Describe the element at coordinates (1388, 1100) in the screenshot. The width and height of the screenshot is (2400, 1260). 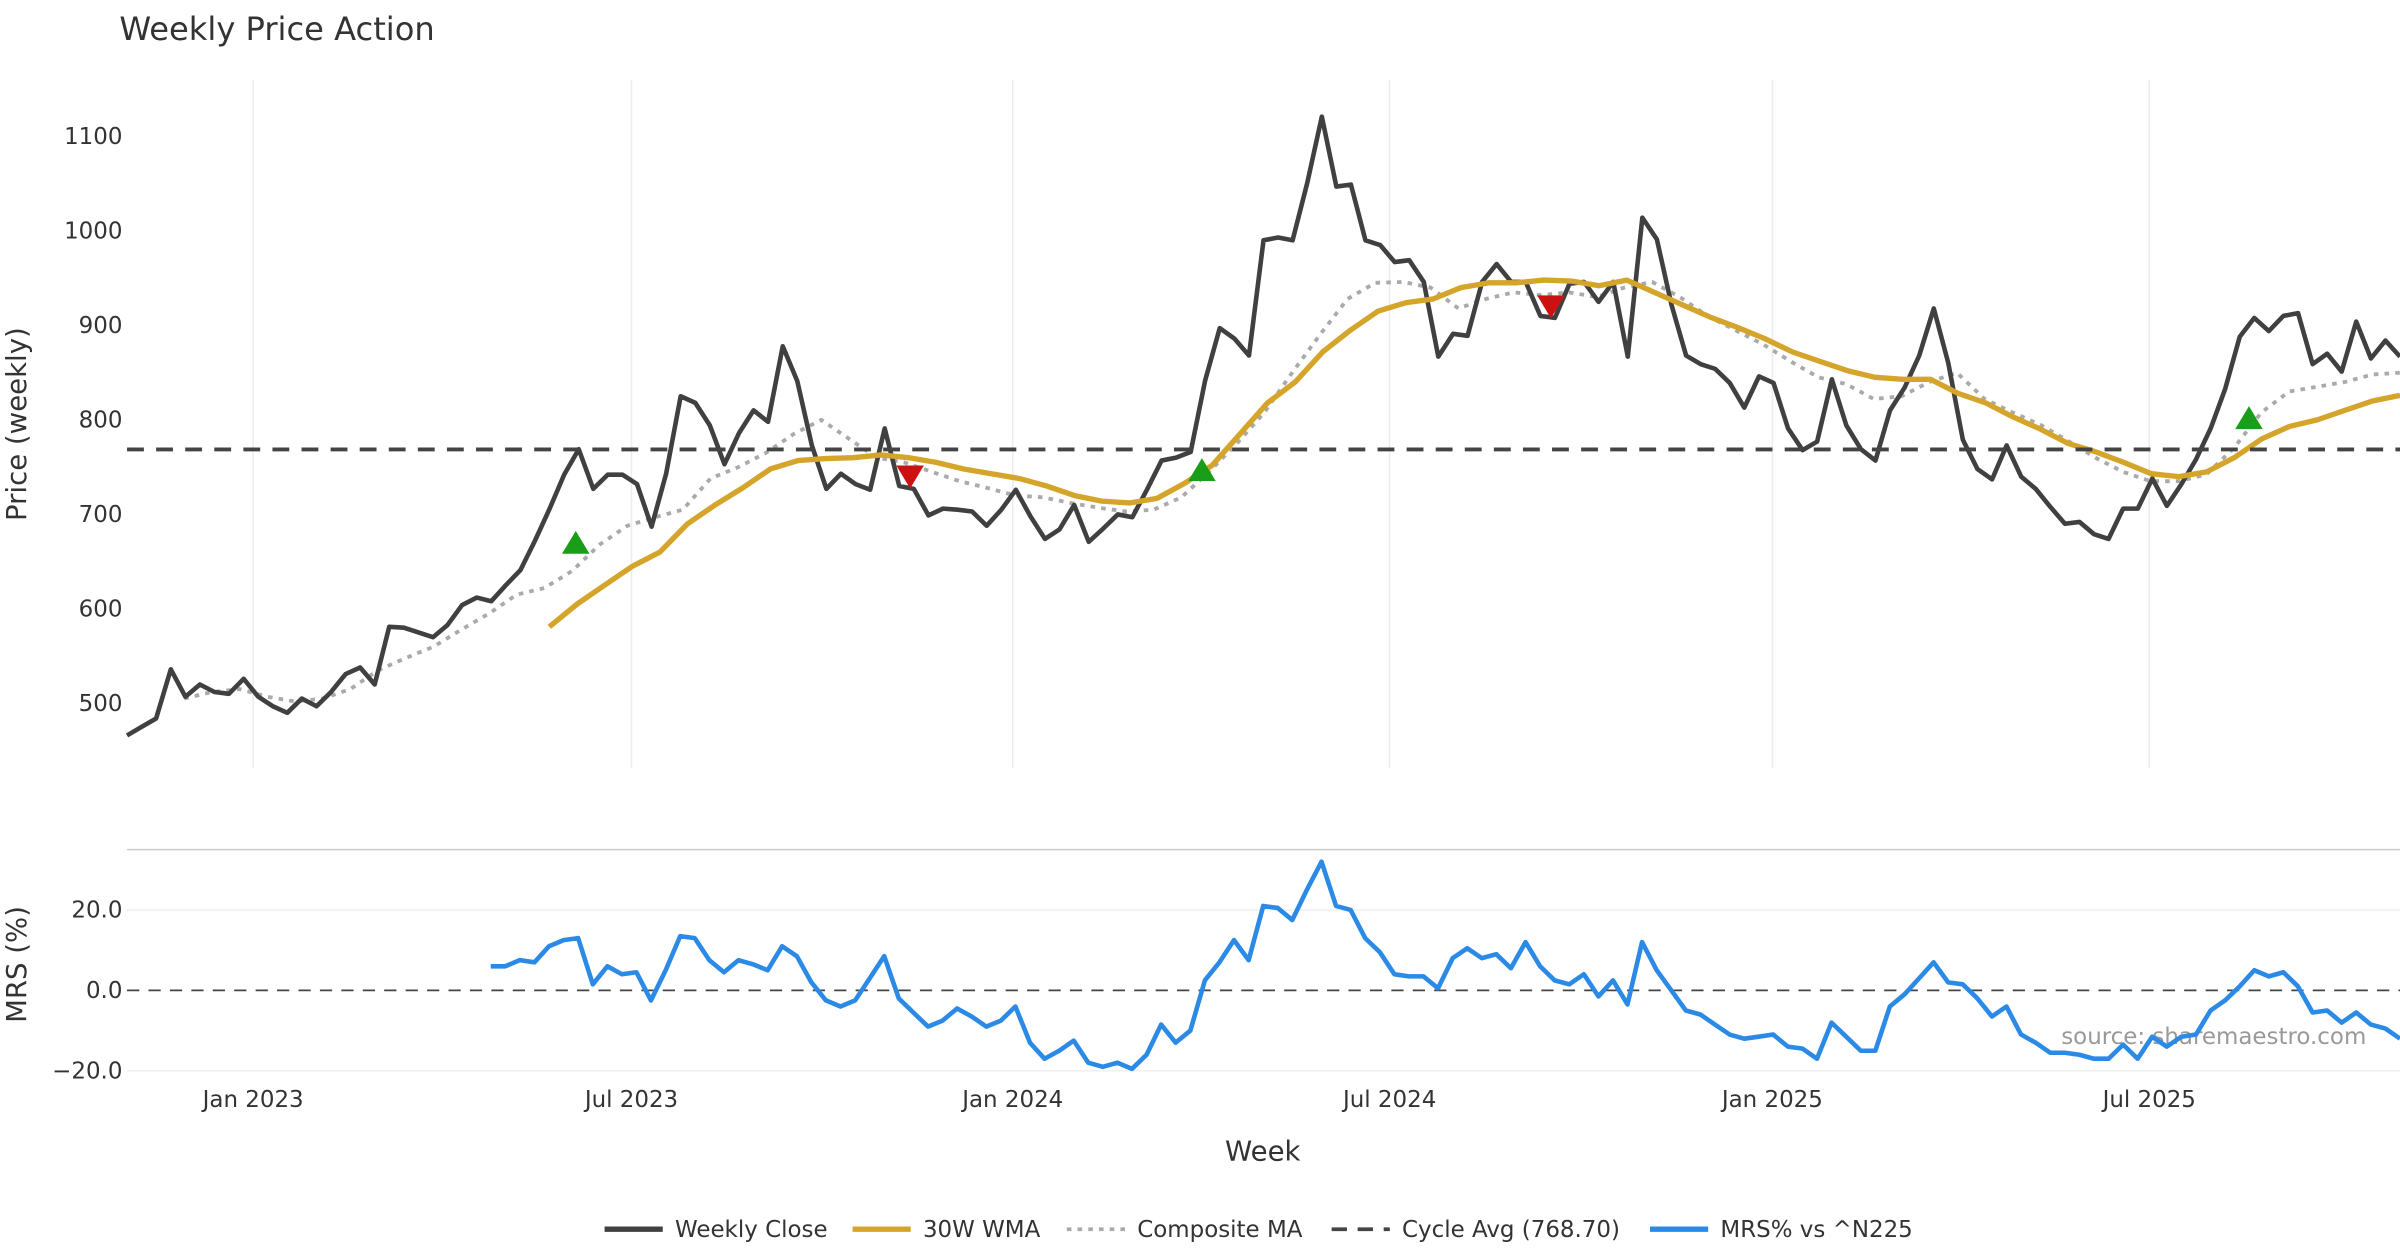
I see `x-tick-label: Jul 2024` at that location.